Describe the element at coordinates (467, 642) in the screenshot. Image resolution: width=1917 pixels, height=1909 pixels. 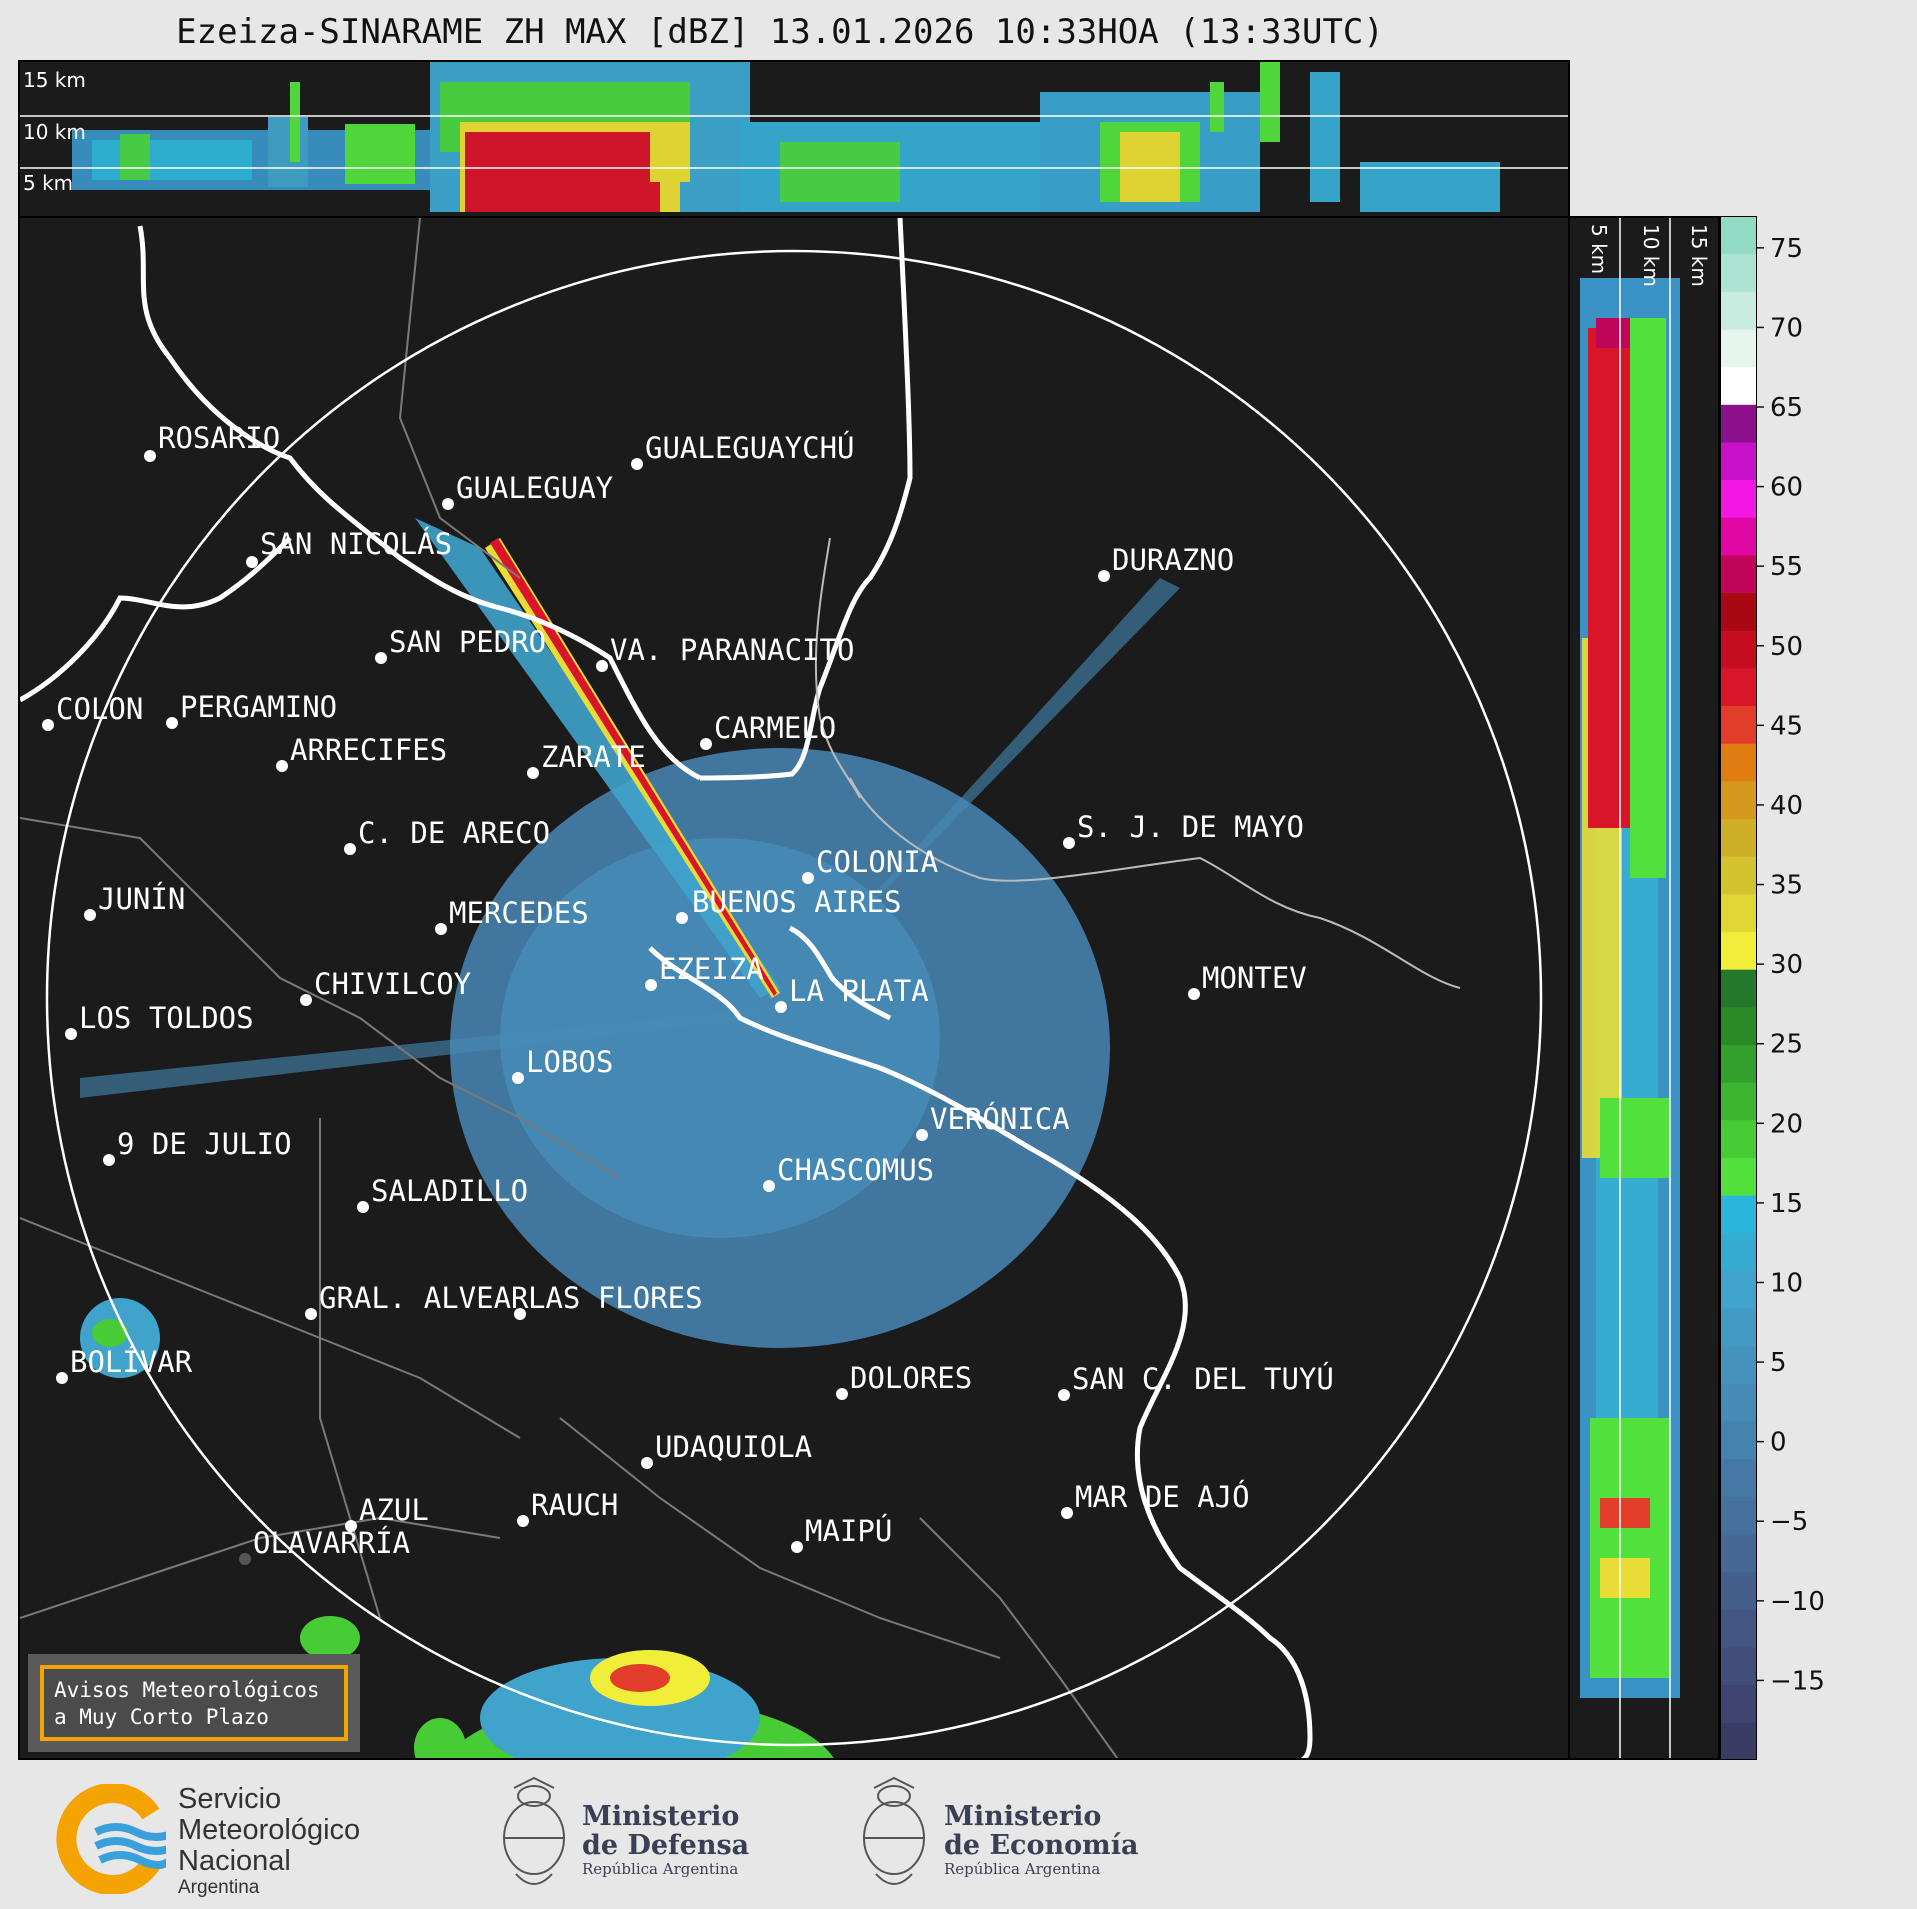
I see `city-label: SAN PEDRO` at that location.